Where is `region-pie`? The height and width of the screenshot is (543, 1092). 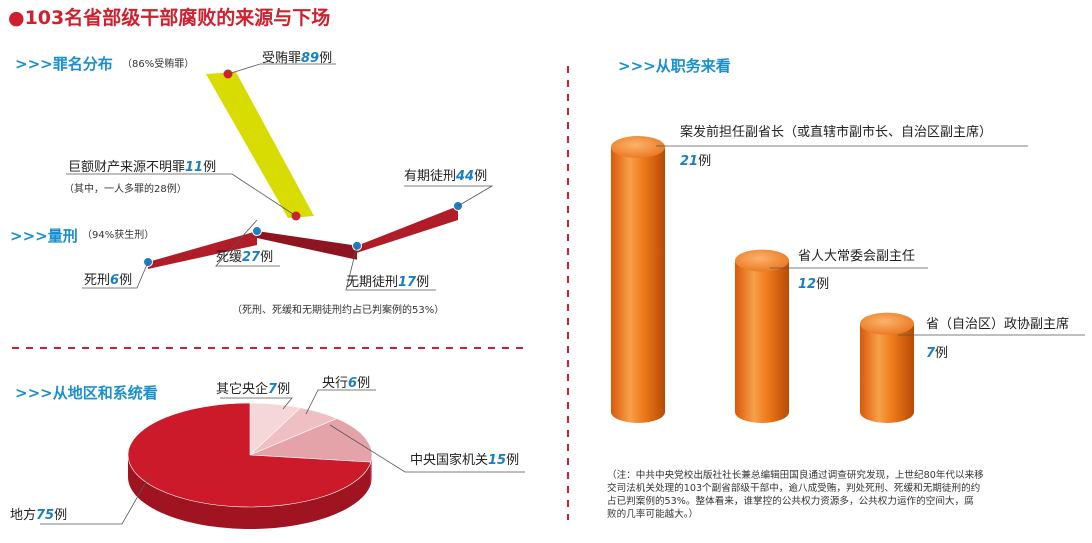
region-pie is located at coordinates (250, 465).